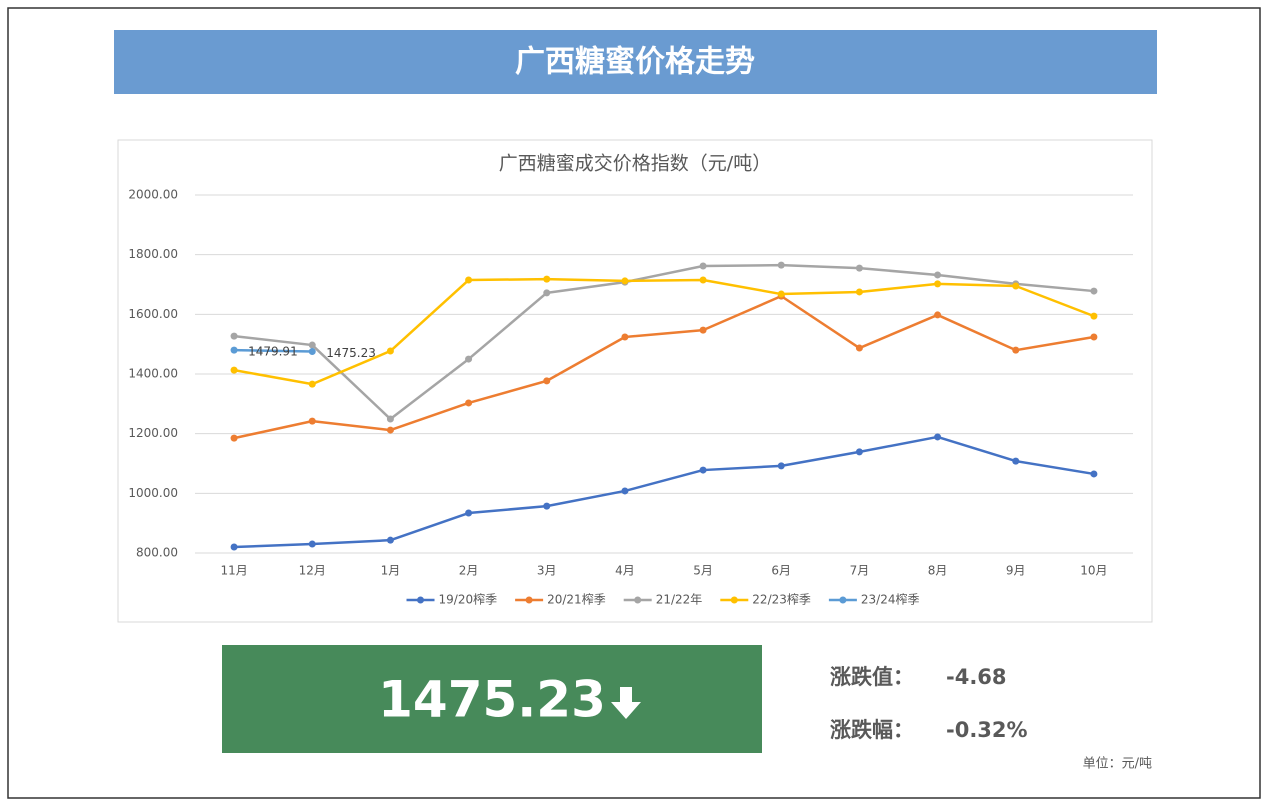 The width and height of the screenshot is (1269, 810). I want to click on price-box, so click(492, 699).